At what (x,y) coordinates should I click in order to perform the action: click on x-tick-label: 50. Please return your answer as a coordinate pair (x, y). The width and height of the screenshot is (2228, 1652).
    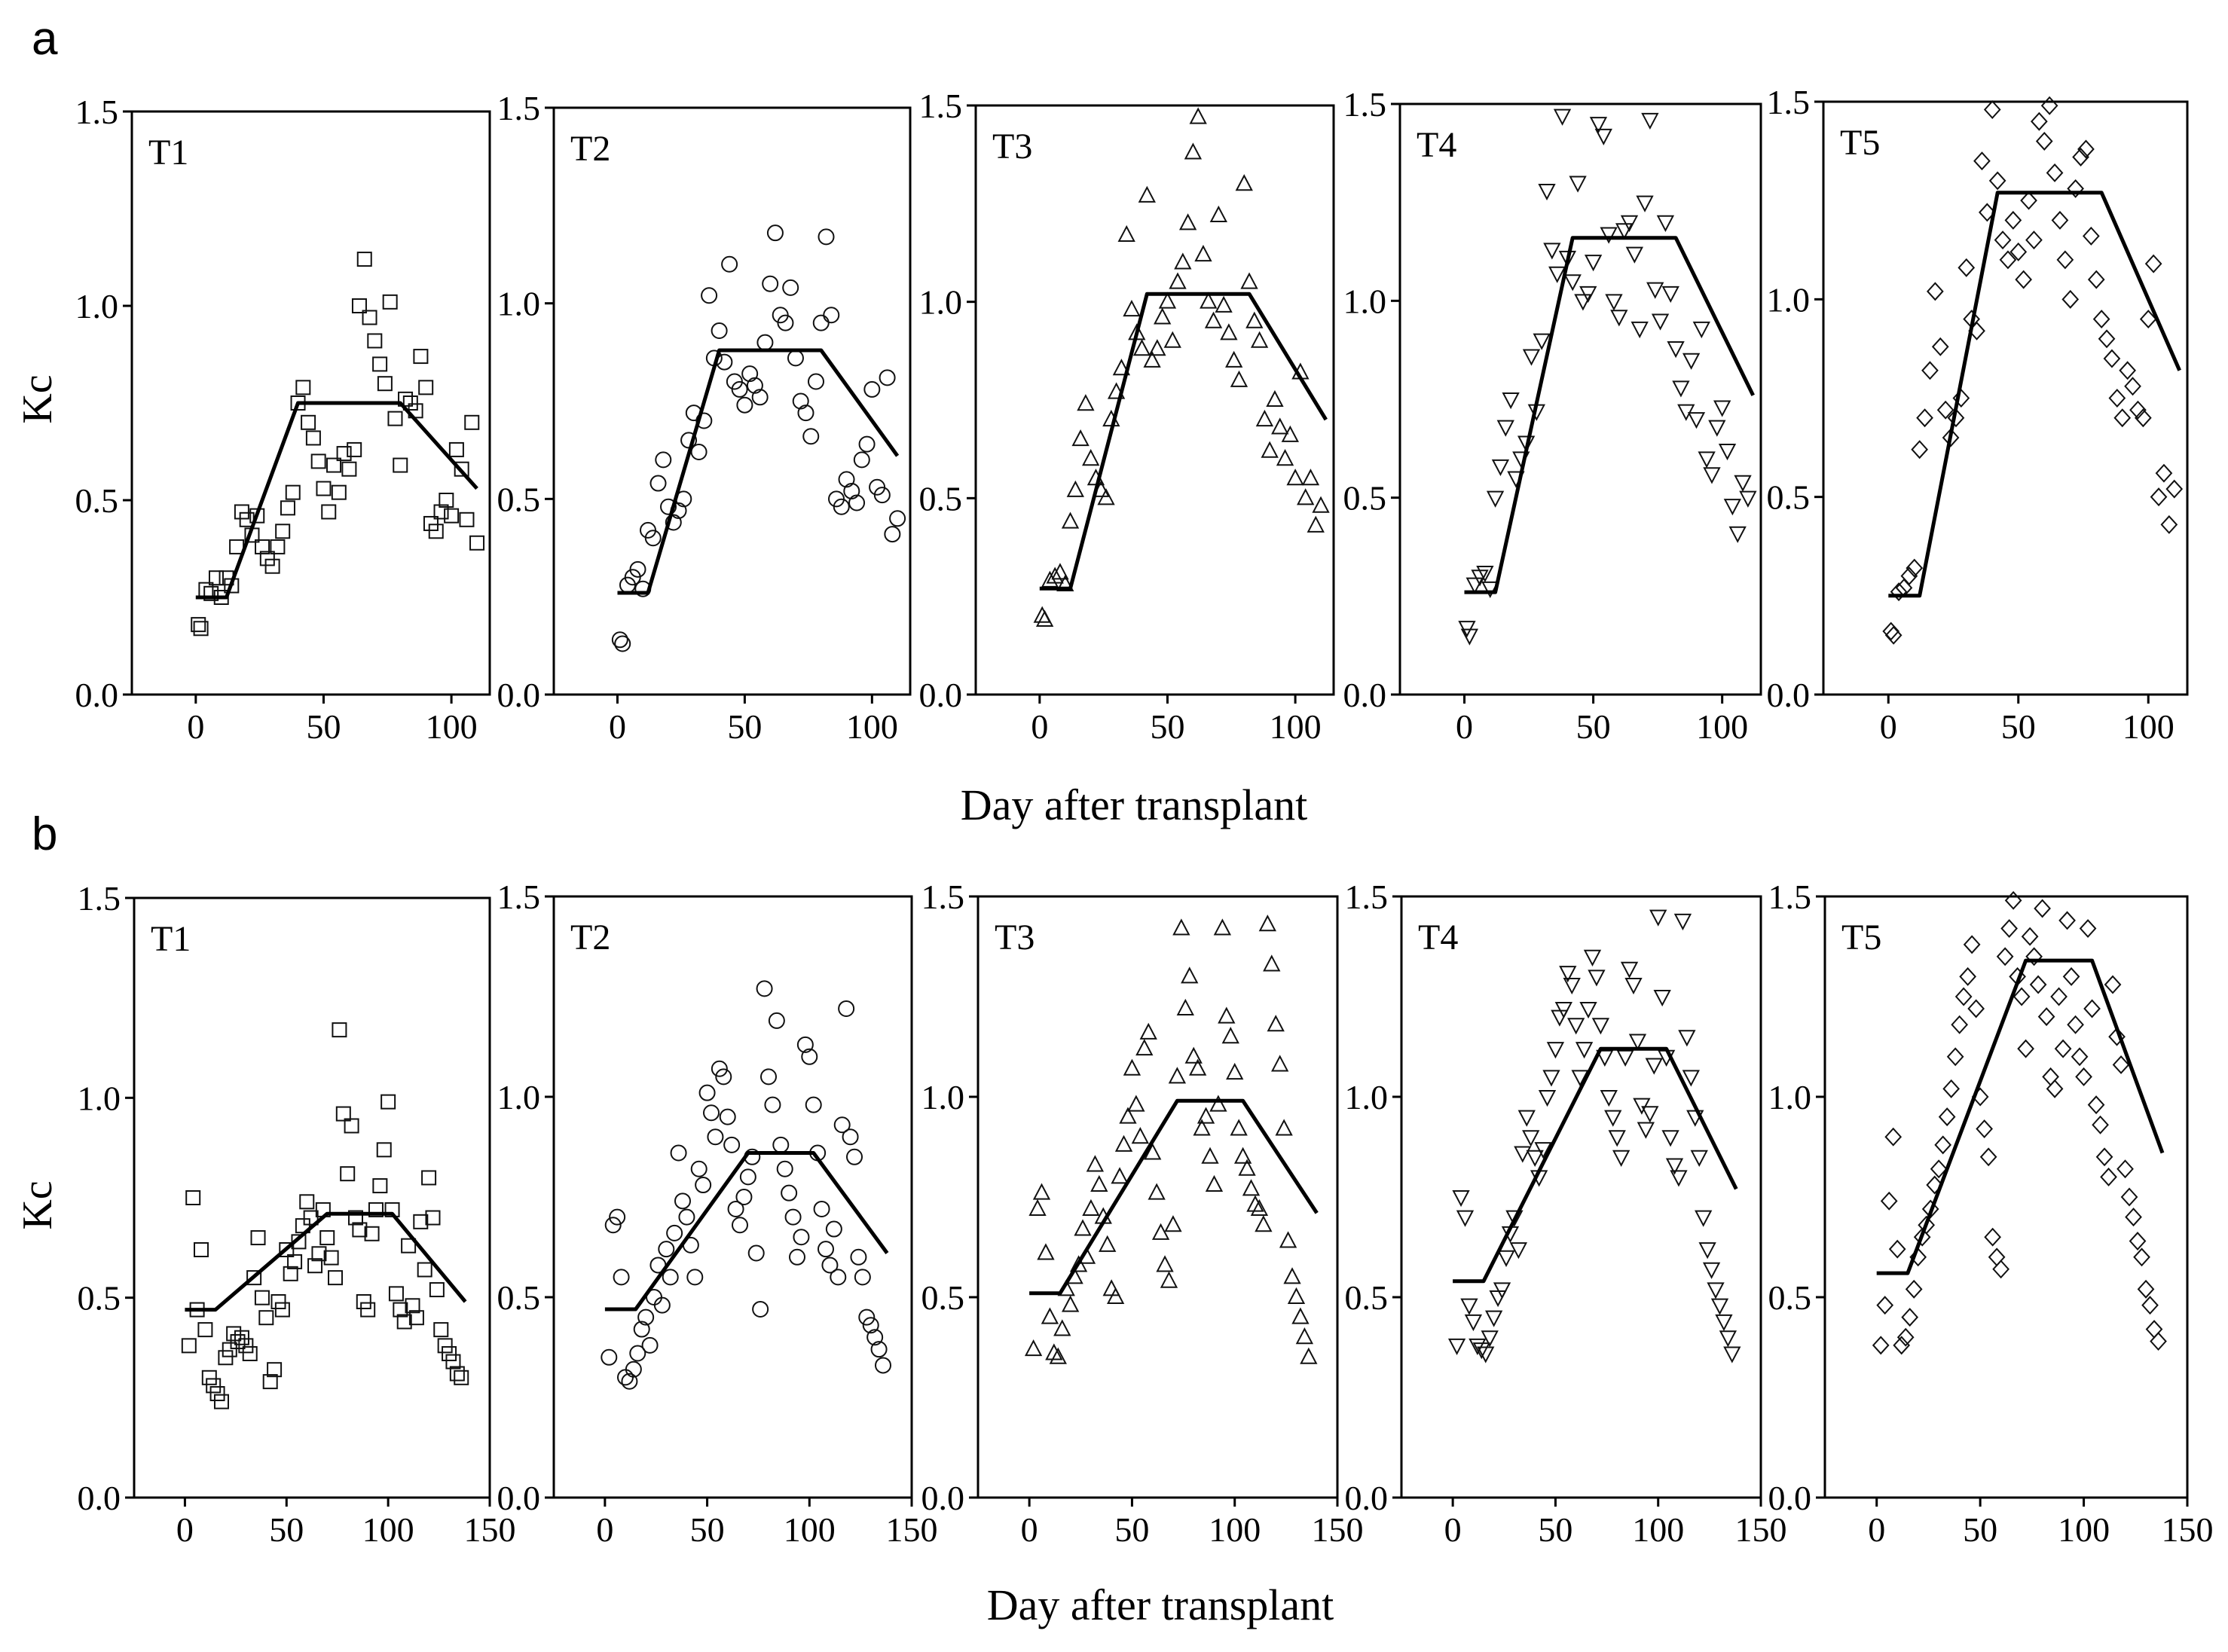
    Looking at the image, I should click on (1593, 726).